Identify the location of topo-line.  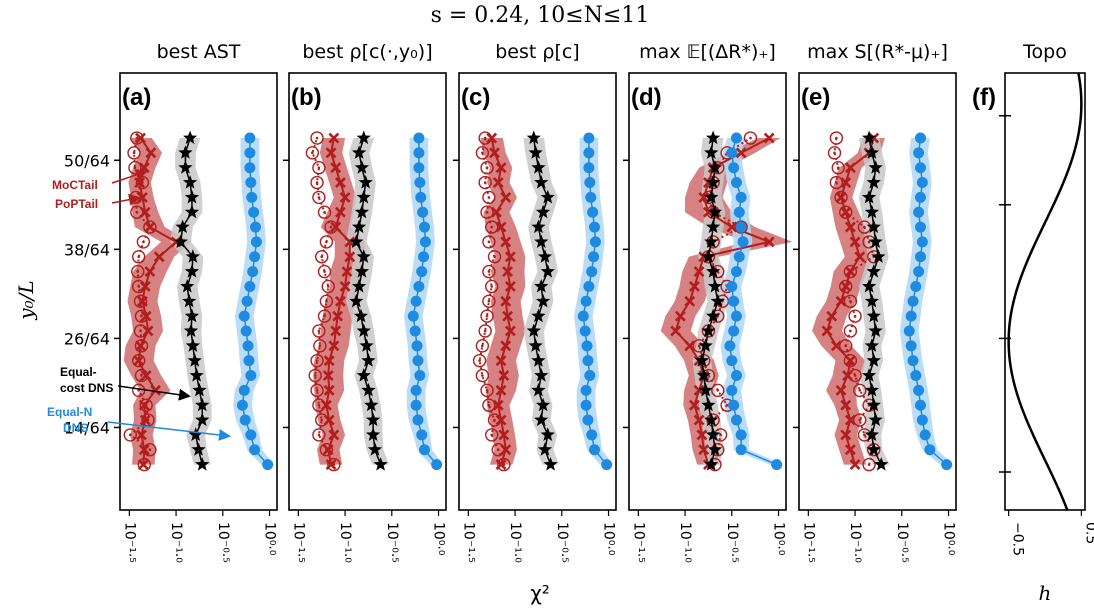
(1045, 291).